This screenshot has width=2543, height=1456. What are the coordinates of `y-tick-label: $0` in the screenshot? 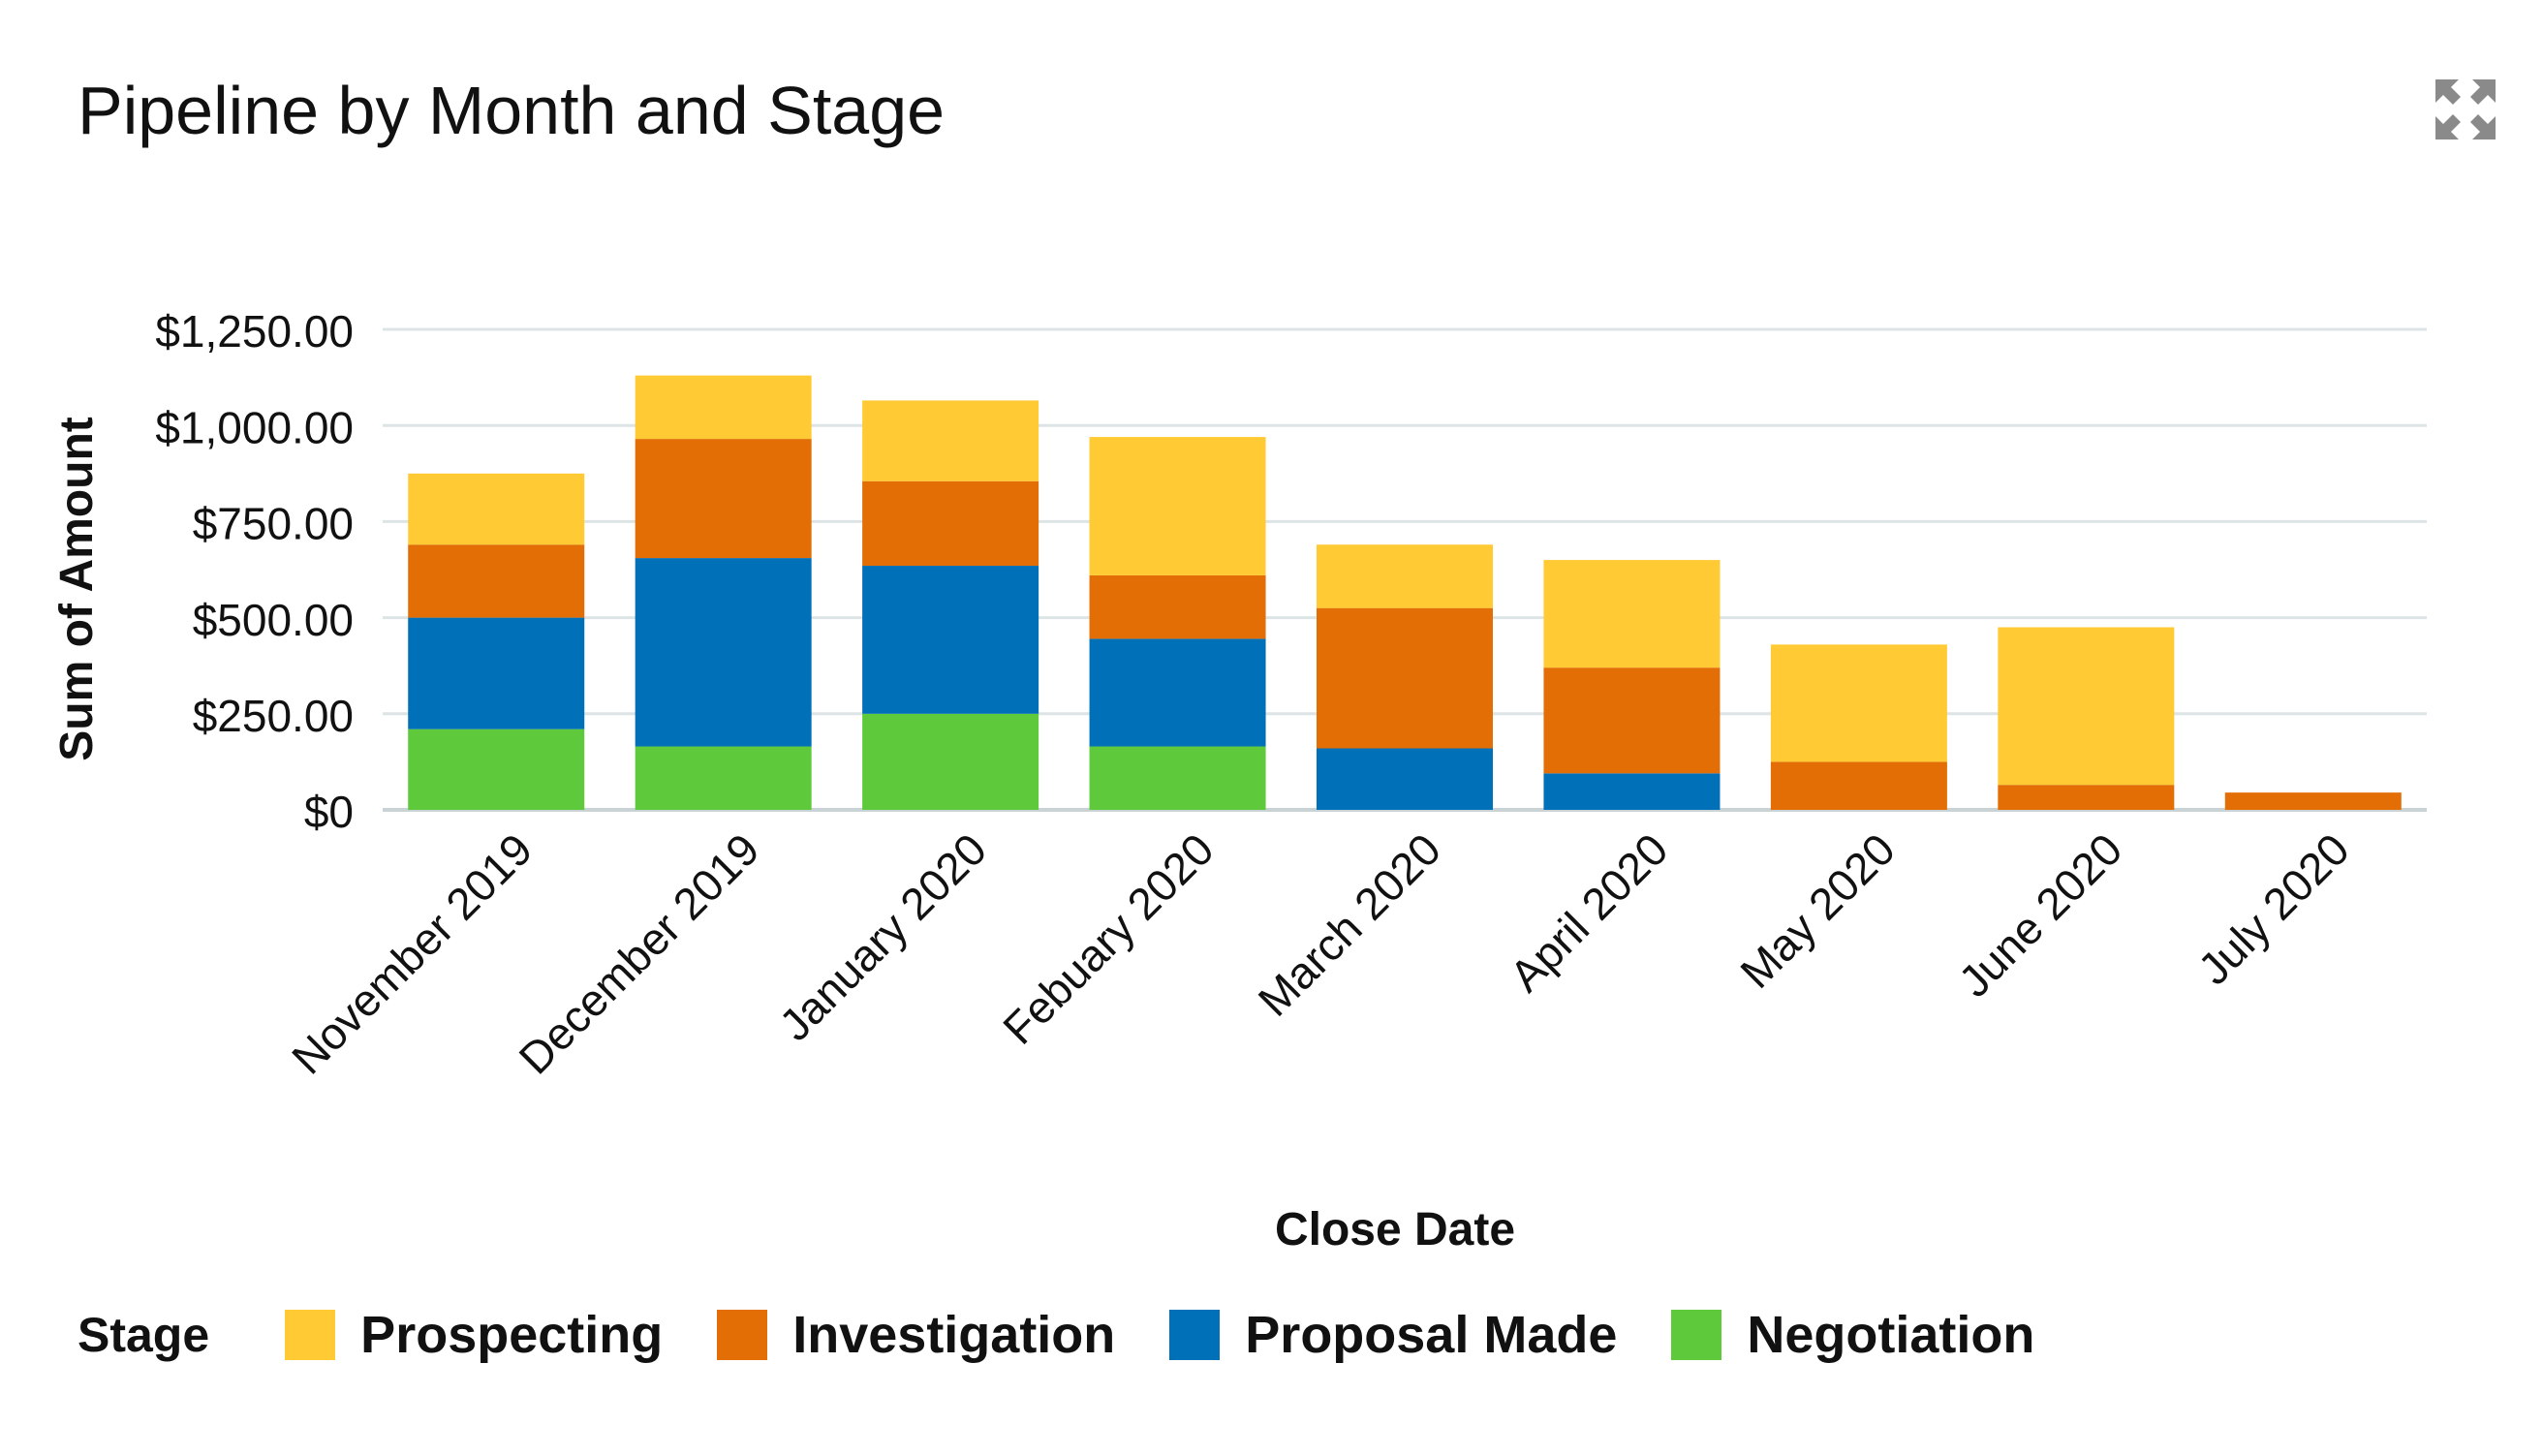 It's located at (329, 812).